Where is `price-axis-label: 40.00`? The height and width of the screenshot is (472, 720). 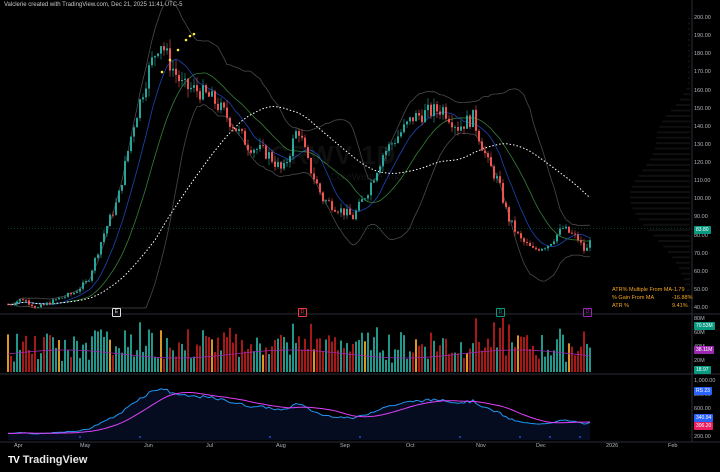
price-axis-label: 40.00 is located at coordinates (701, 308).